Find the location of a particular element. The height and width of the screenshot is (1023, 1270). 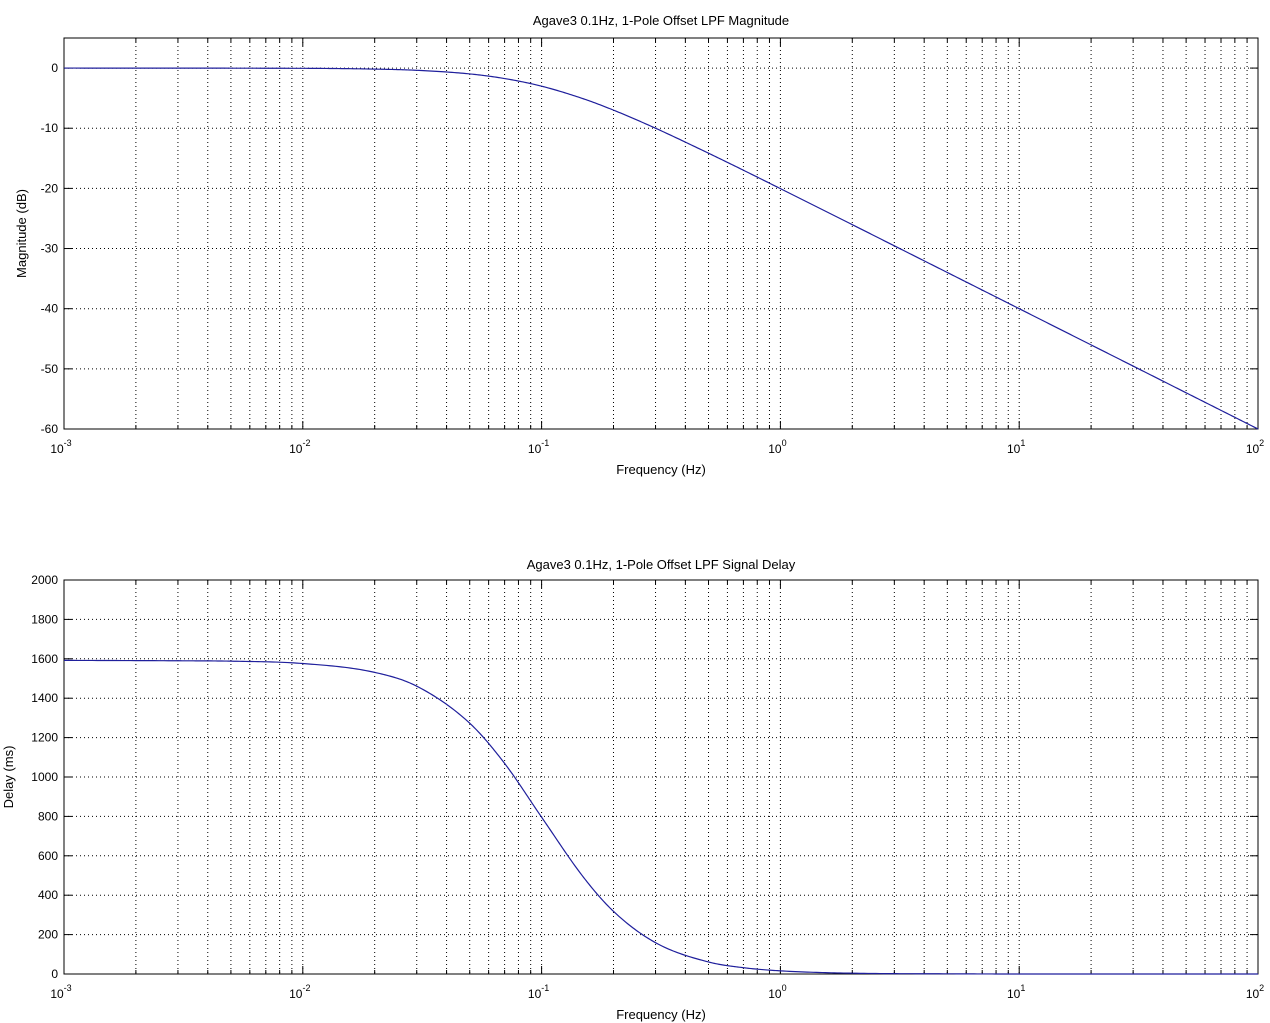

y-tick-label: 1400 is located at coordinates (44, 698).